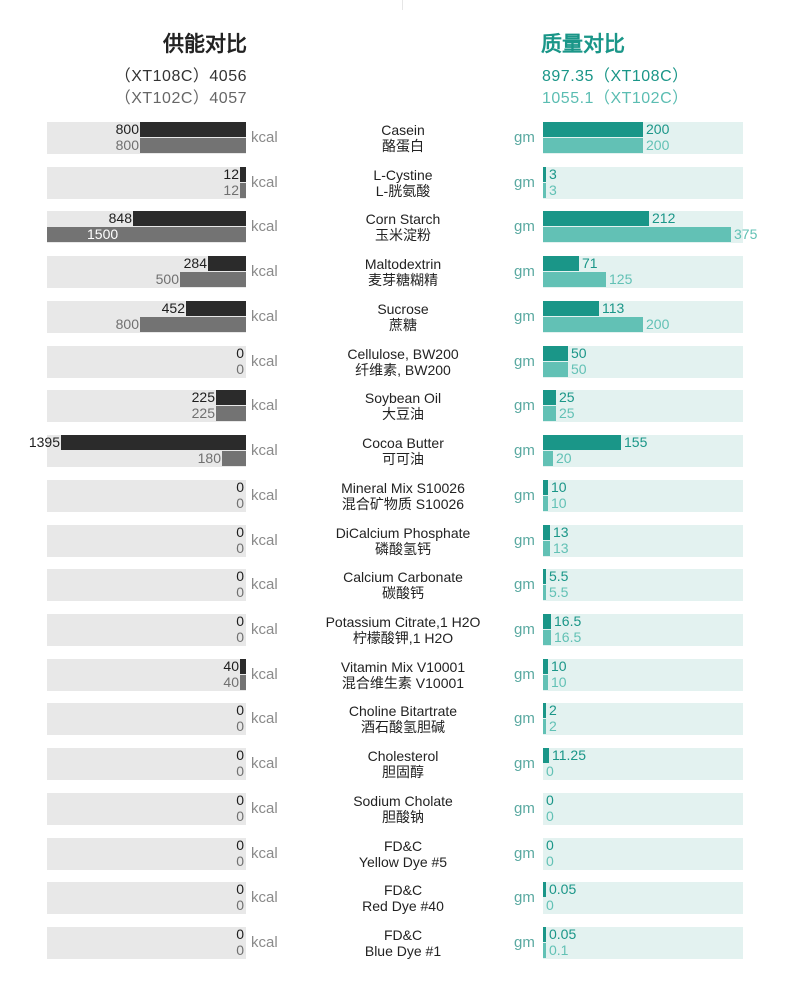 The image size is (790, 1000). Describe the element at coordinates (561, 547) in the screenshot. I see `gm-value-xt102c: 13` at that location.